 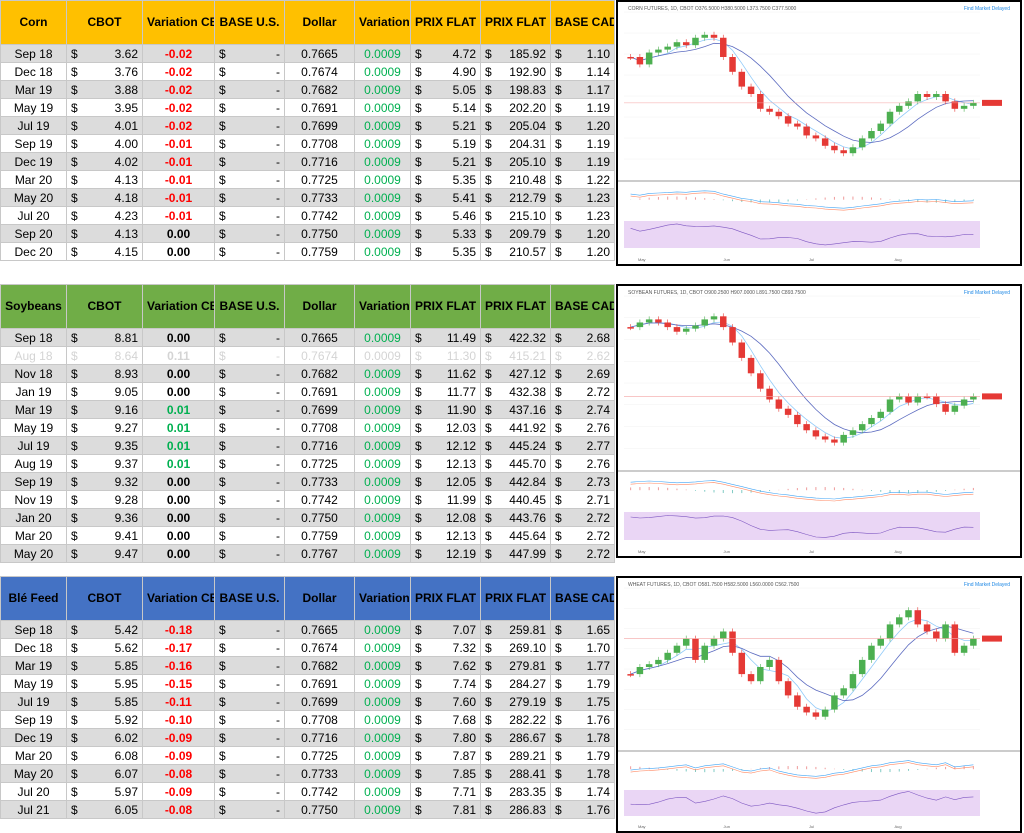 I want to click on cell-value: 1.20, so click(x=598, y=125).